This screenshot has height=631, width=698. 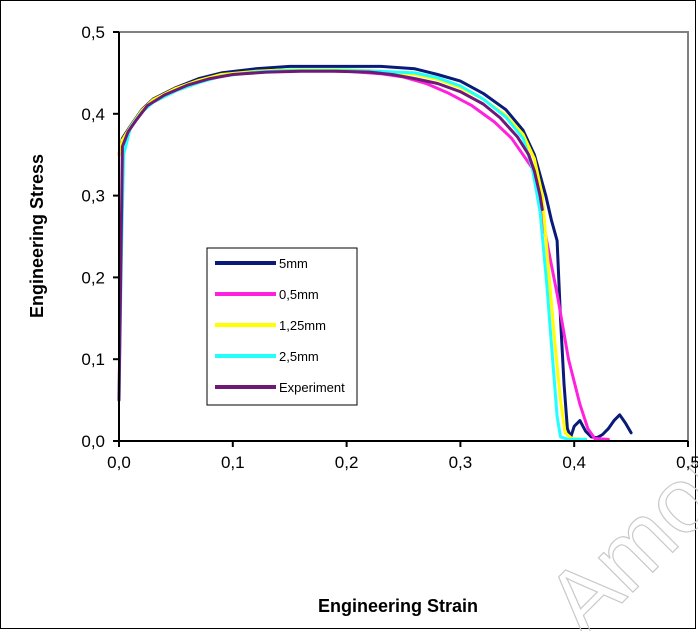 What do you see at coordinates (93, 114) in the screenshot?
I see `y-tick-label: 0,4` at bounding box center [93, 114].